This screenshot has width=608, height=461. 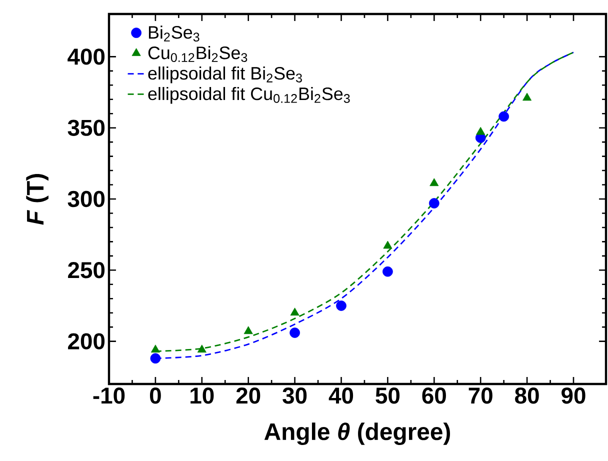 What do you see at coordinates (37, 199) in the screenshot?
I see `y-axis-title: F (T)` at bounding box center [37, 199].